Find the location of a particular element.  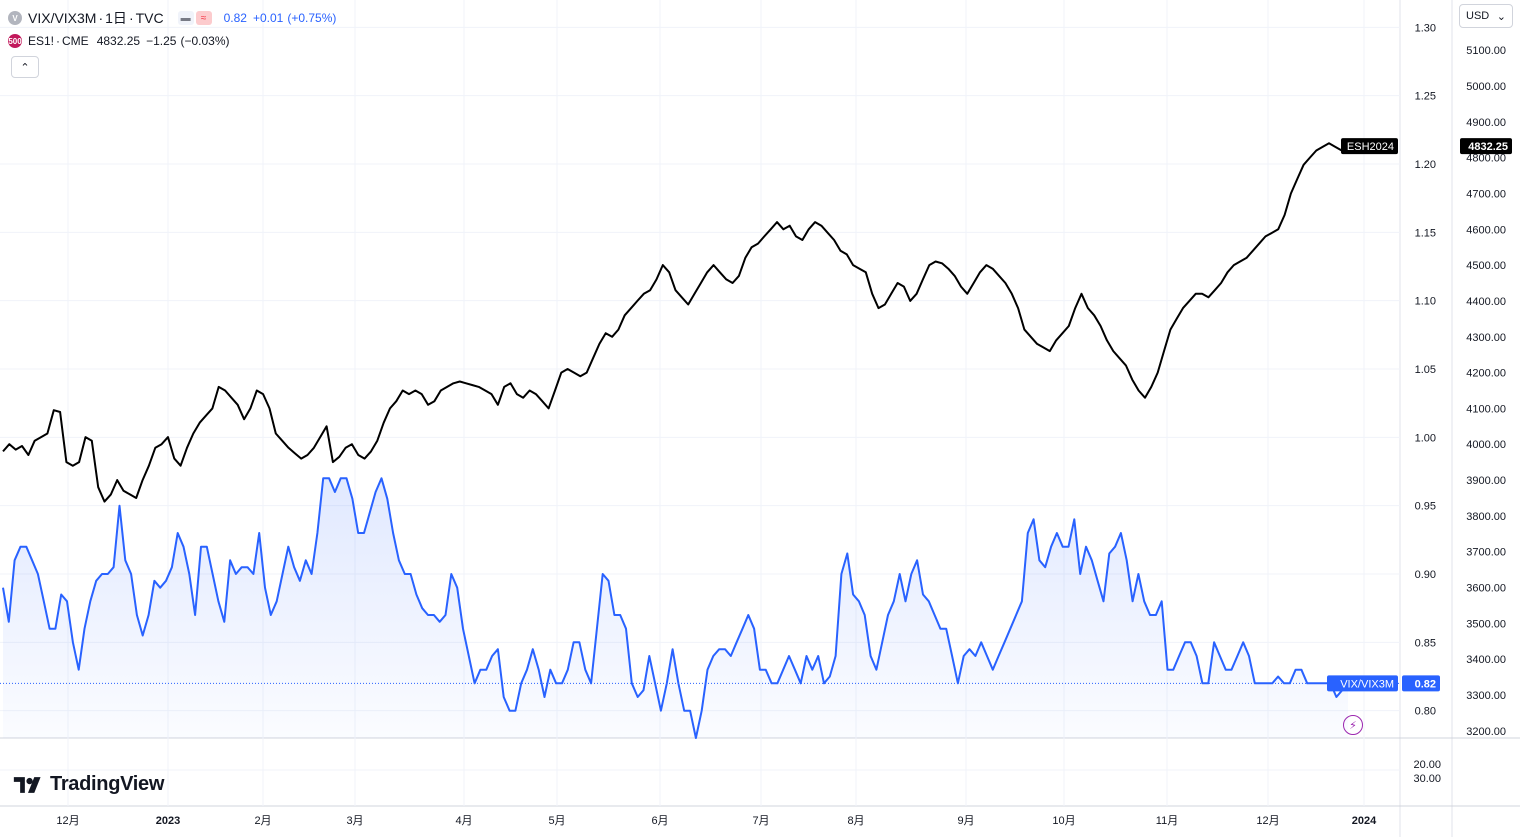

legend-secondary: 500 ES1! · CME 4832.25 −1.25 (−0.03%) is located at coordinates (118, 41).